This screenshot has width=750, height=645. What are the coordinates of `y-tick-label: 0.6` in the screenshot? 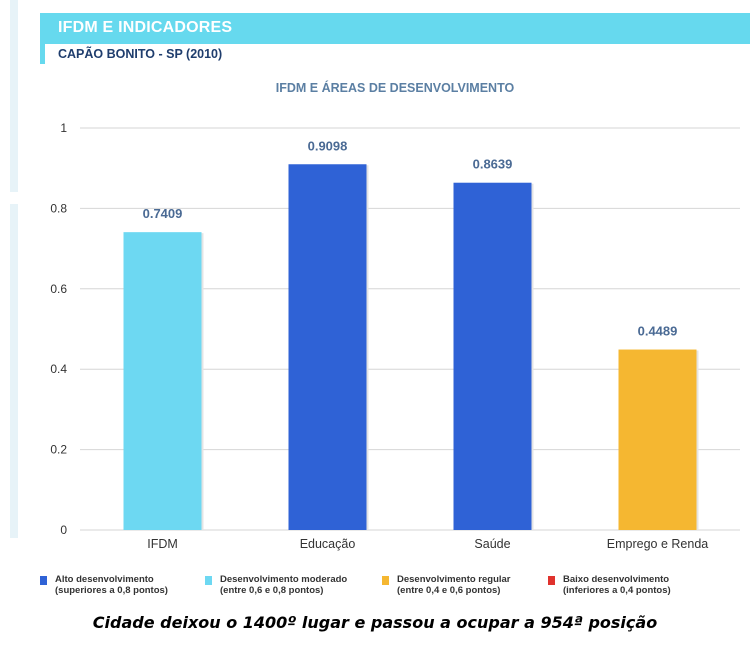 It's located at (58, 289).